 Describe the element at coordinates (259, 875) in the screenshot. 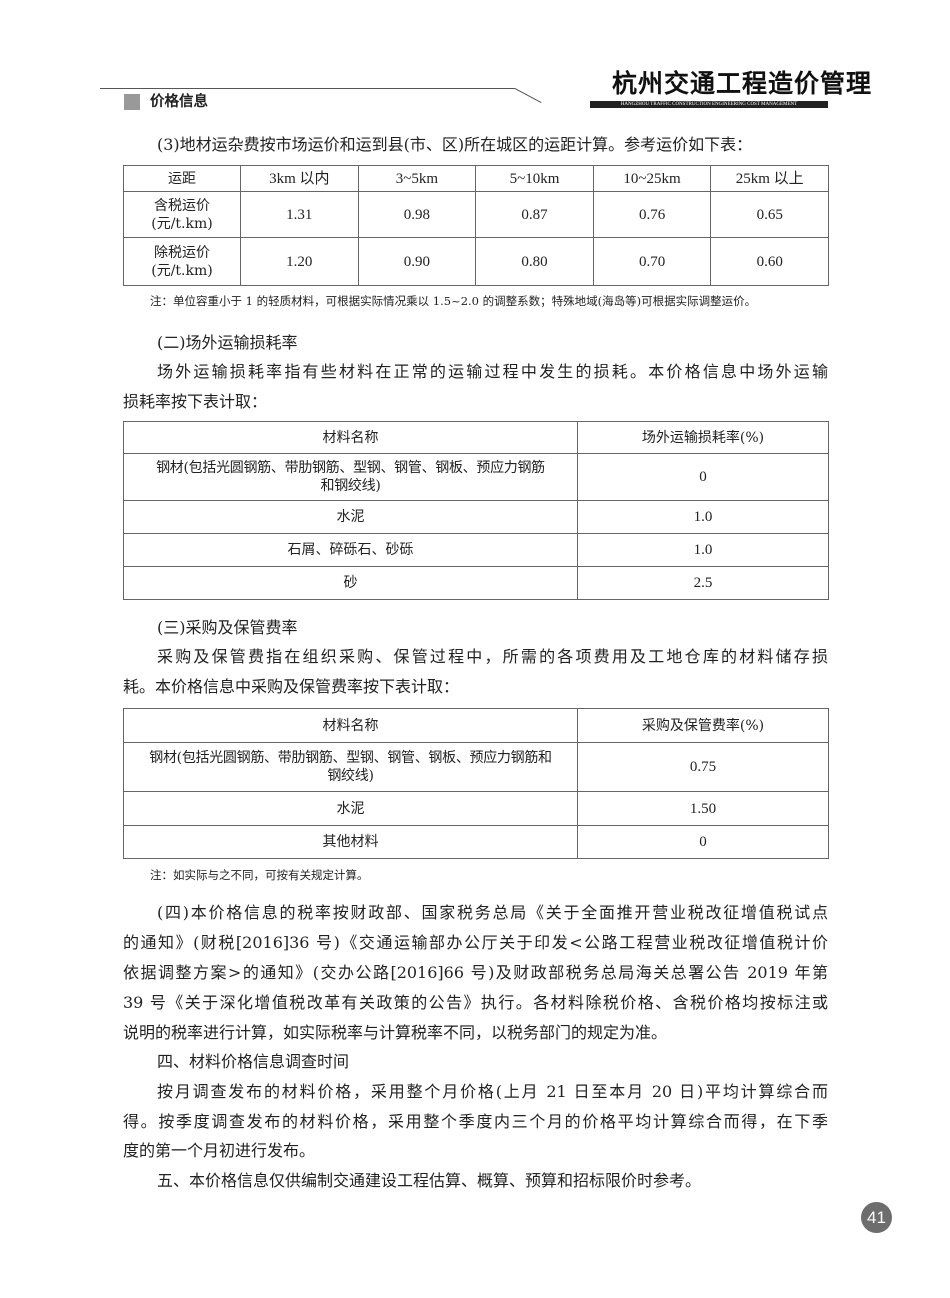

I see `table3-note: 注：如实际与之不同，可按有关规定计算。` at that location.